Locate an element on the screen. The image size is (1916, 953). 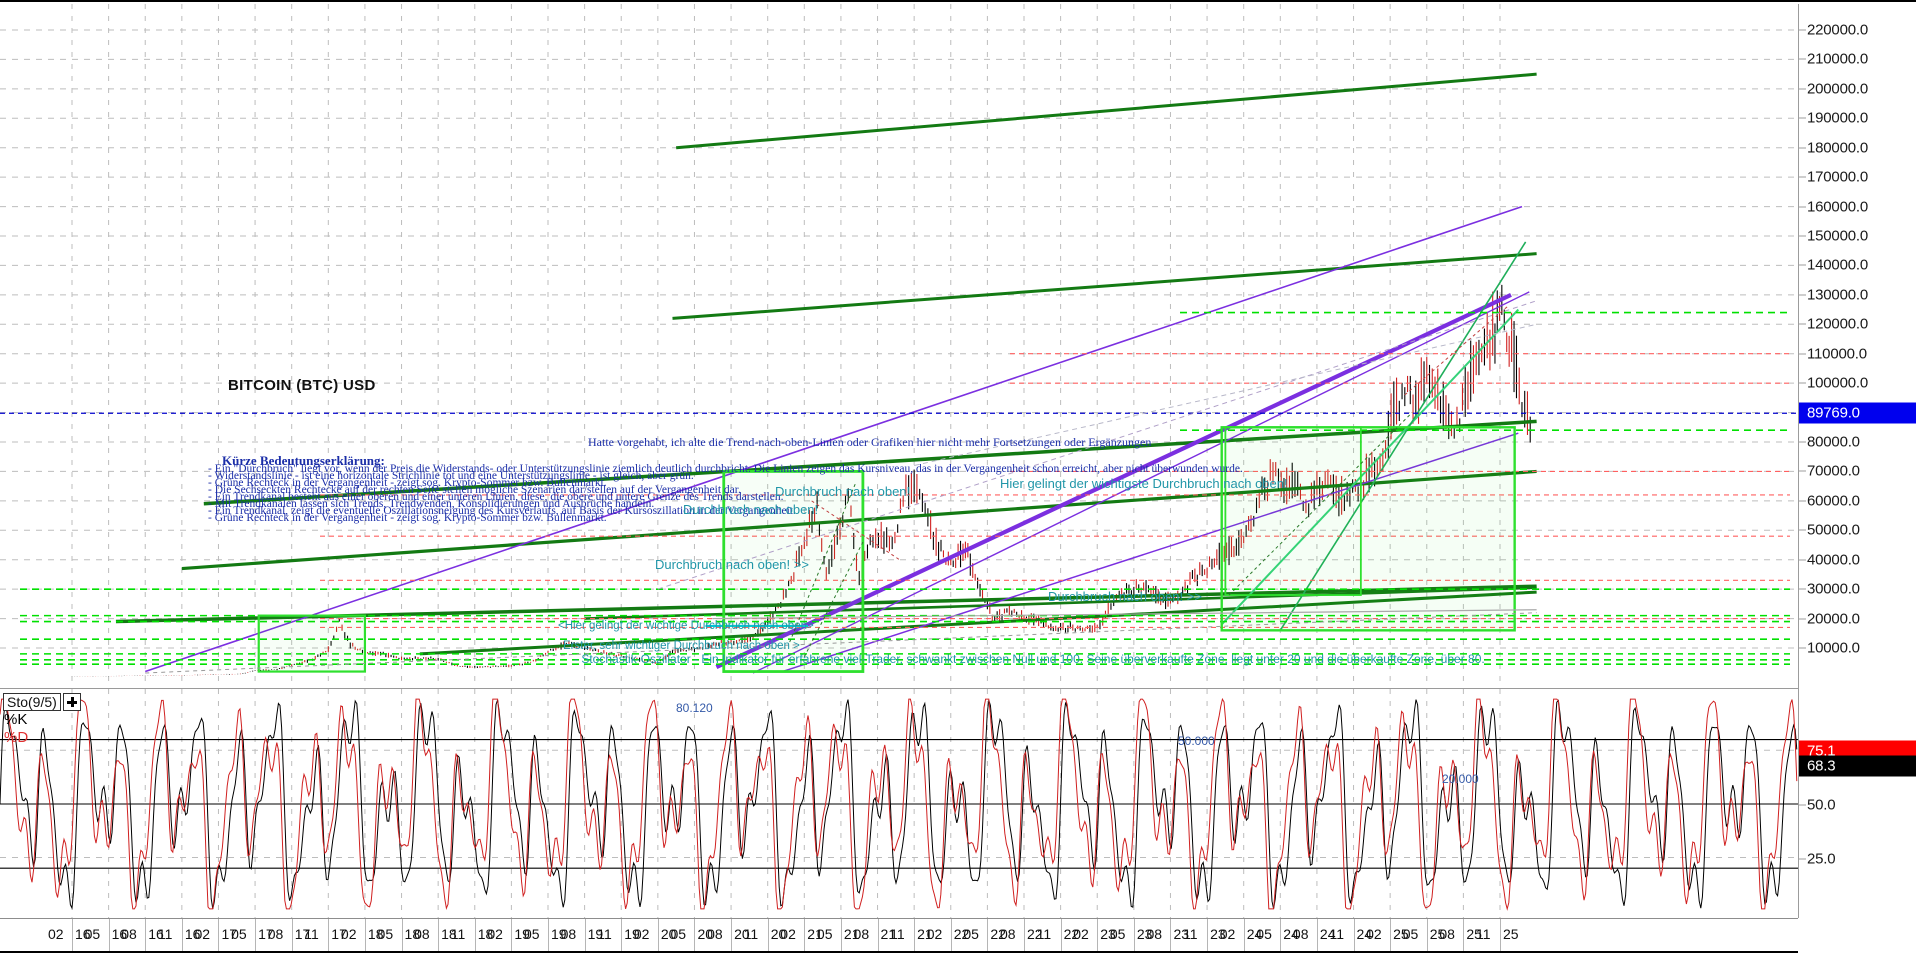
annotation-breakout-2: Durchbruch nach oben! >> is located at coordinates (732, 564).